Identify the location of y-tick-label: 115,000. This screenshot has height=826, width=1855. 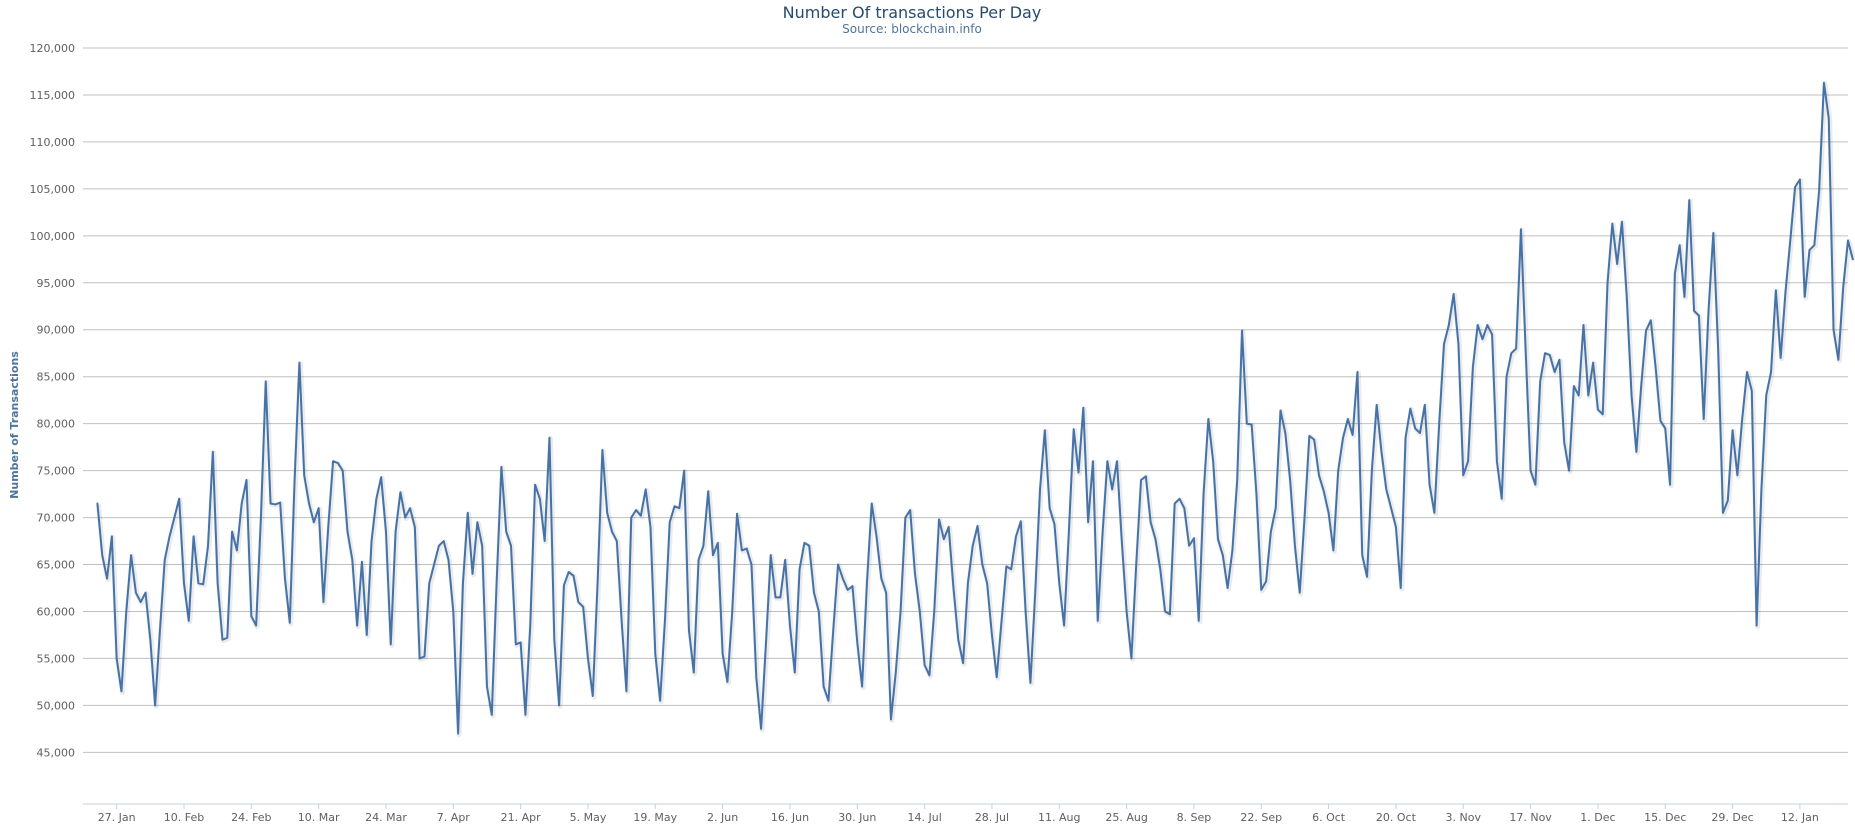
(53, 95).